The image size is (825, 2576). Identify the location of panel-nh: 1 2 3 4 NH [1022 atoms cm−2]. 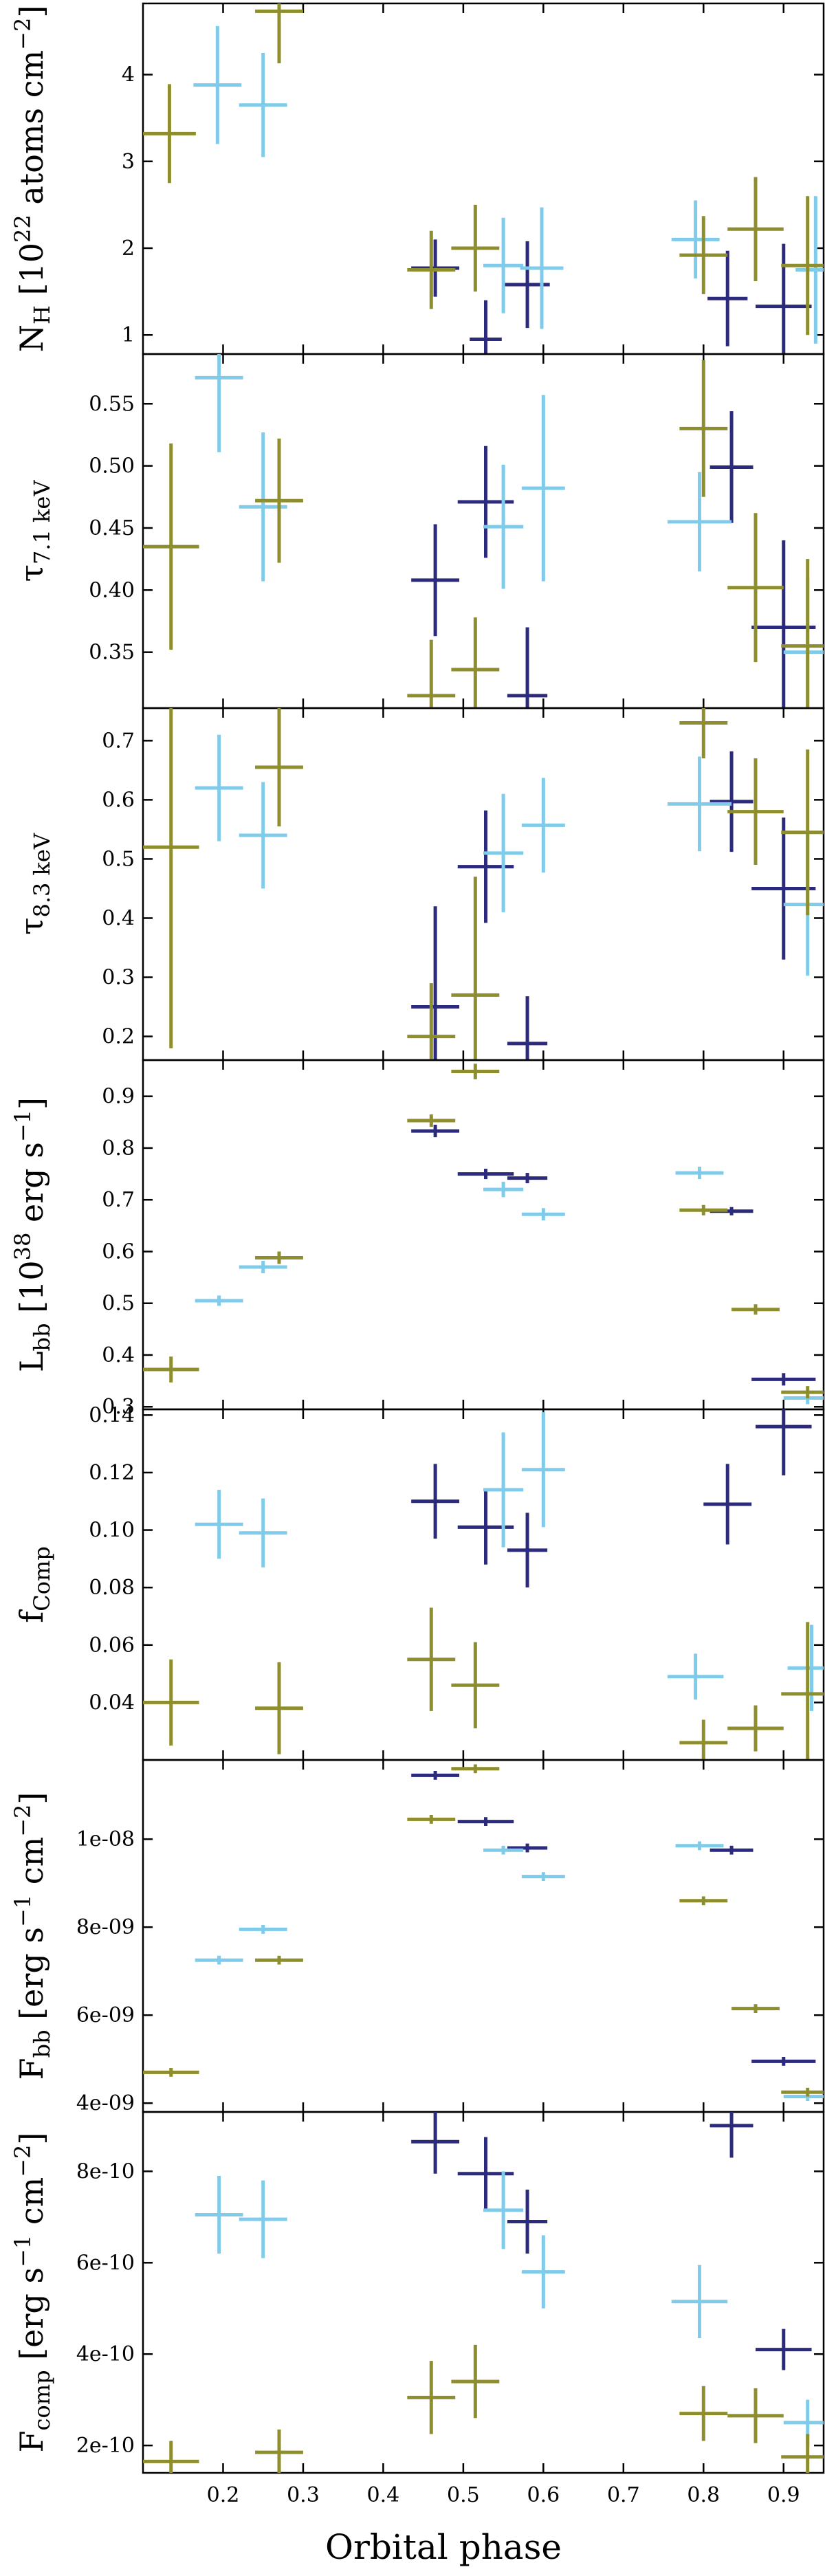
(417, 178).